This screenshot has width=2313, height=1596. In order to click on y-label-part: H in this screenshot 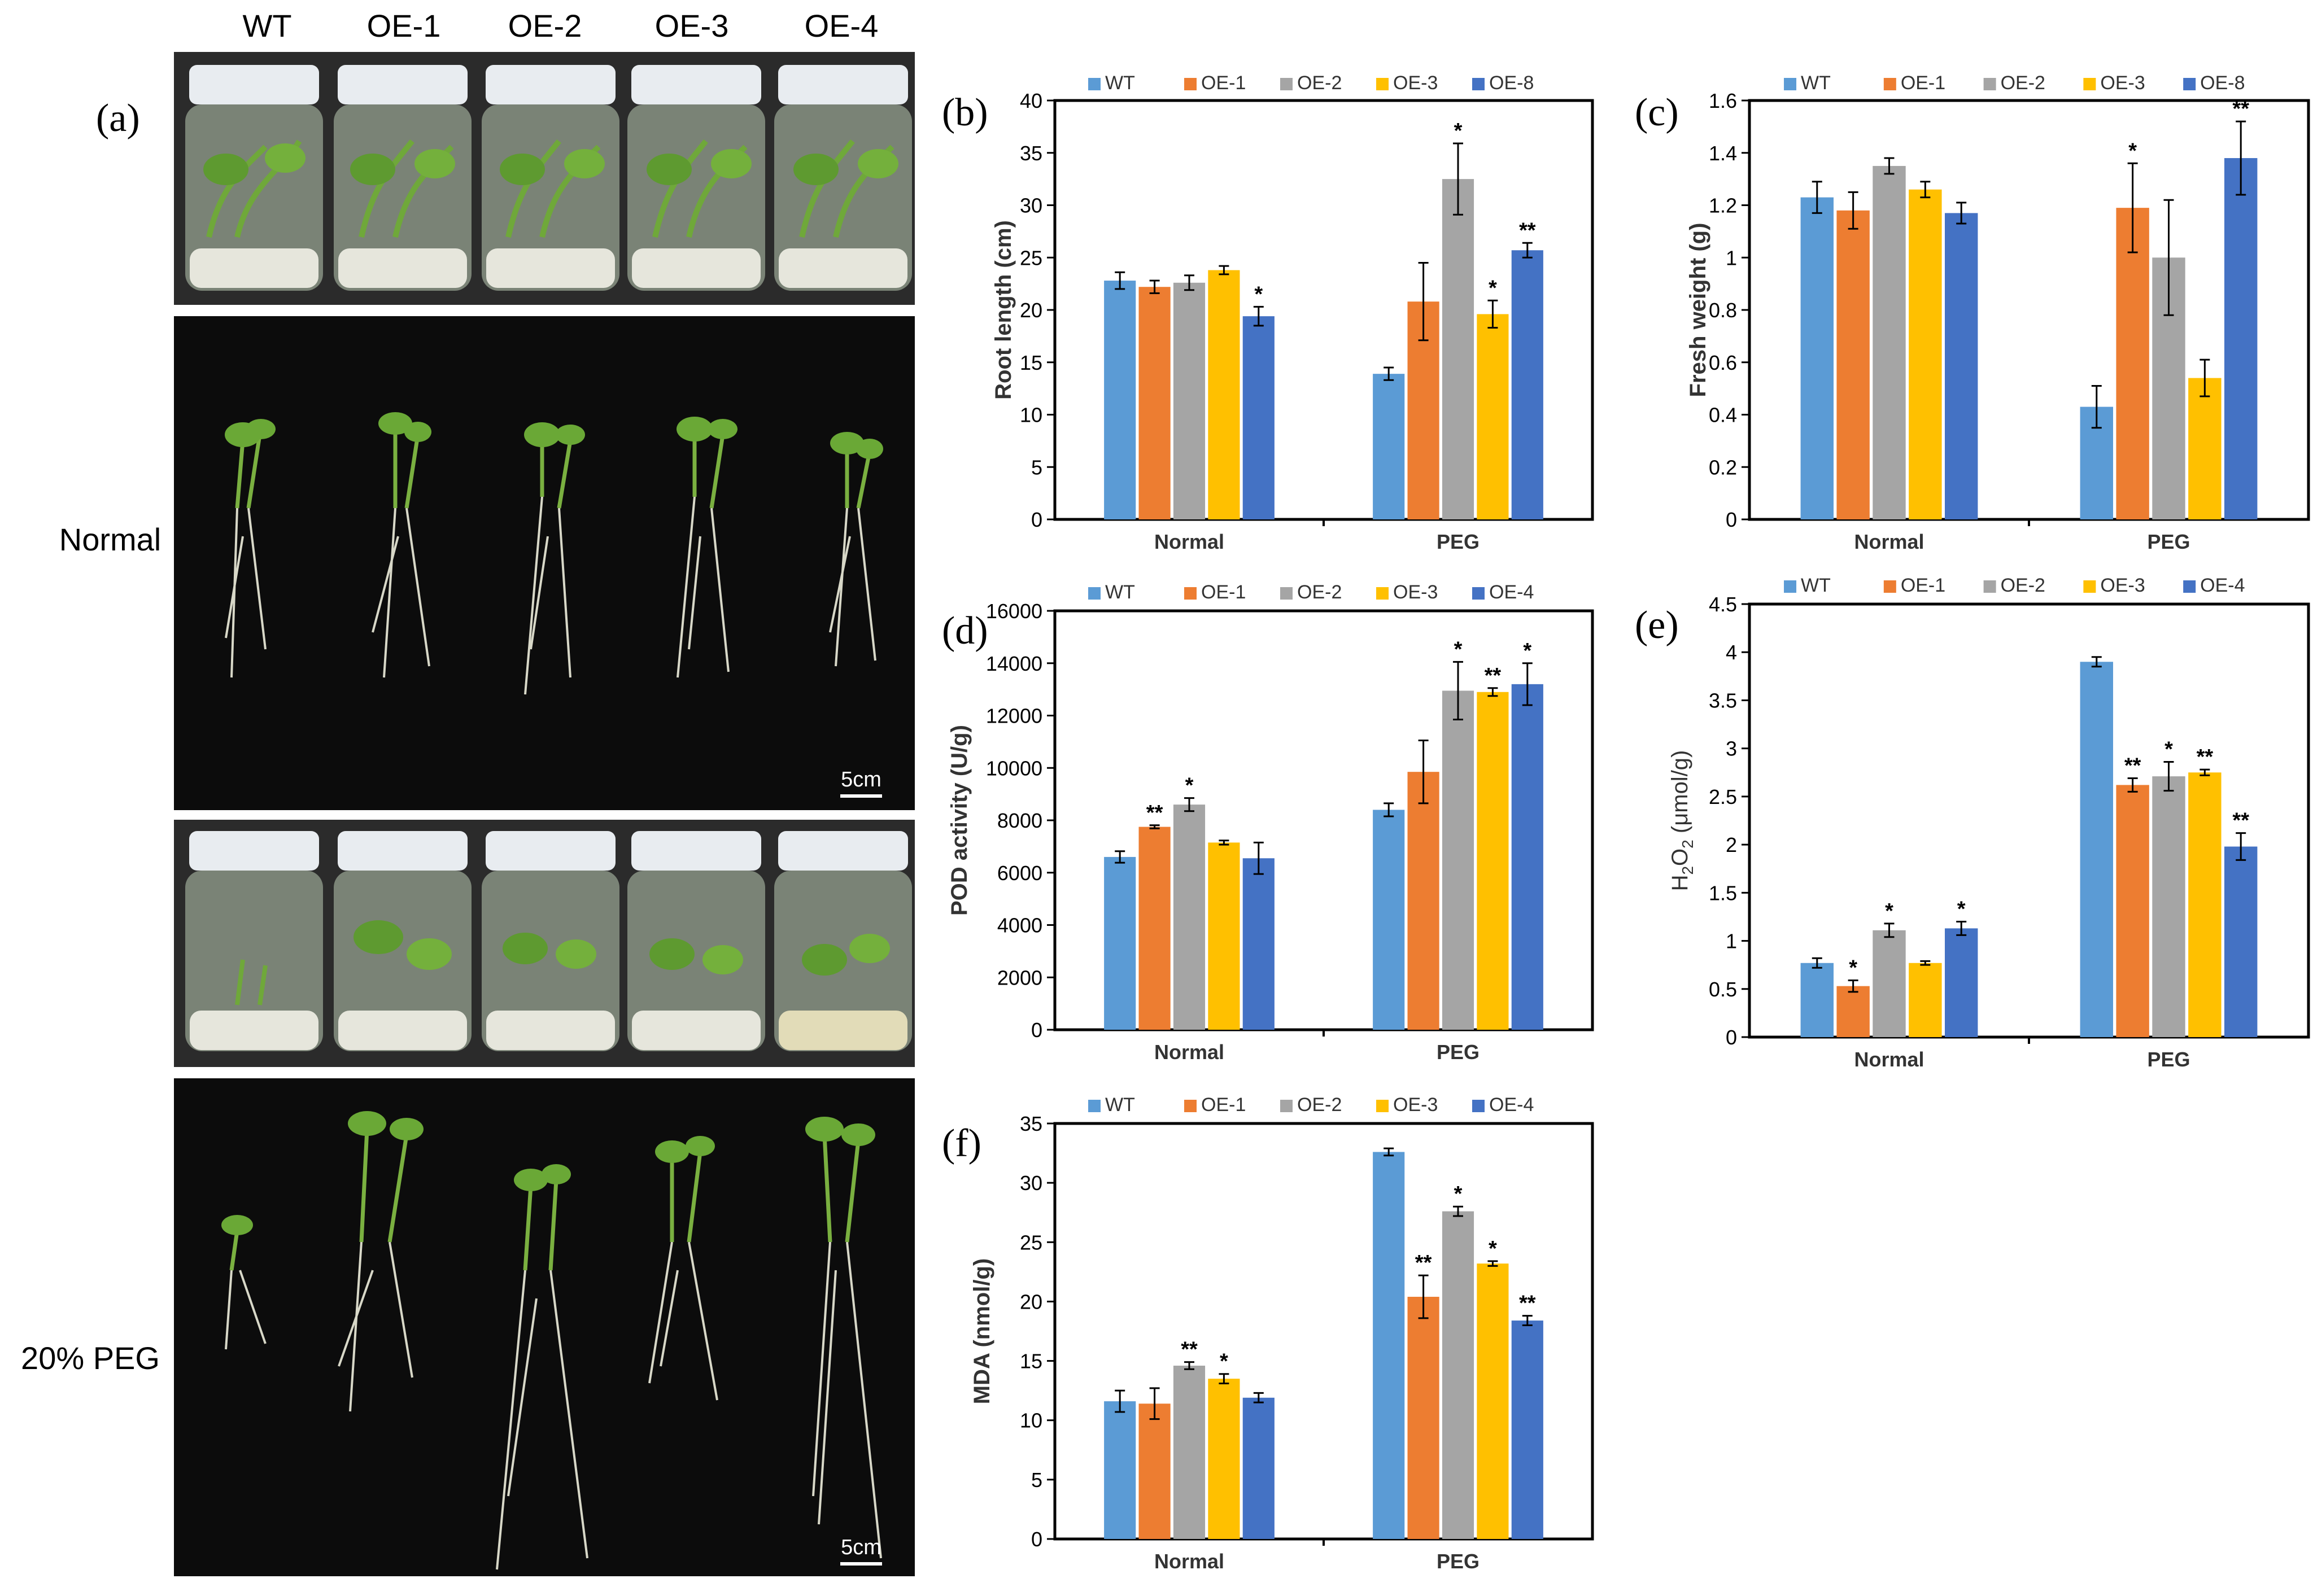, I will do `click(1680, 883)`.